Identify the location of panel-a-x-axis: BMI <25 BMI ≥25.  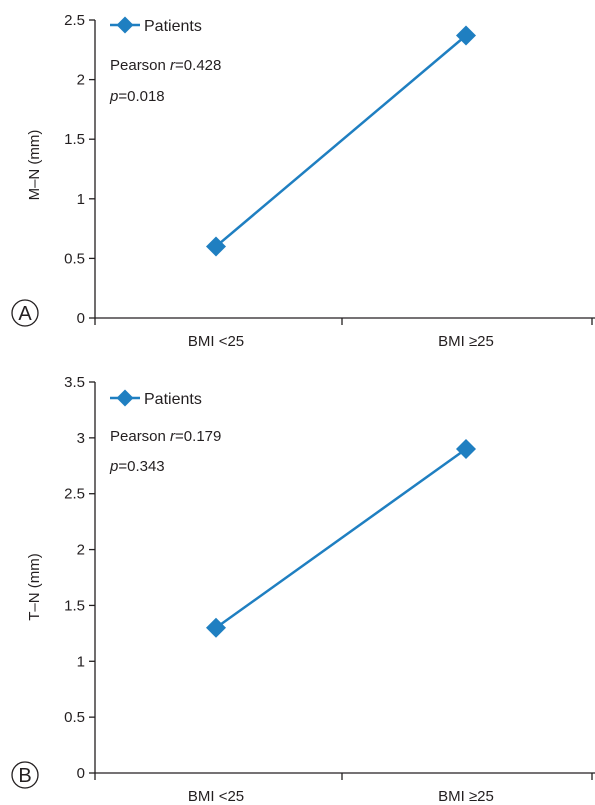
(344, 333).